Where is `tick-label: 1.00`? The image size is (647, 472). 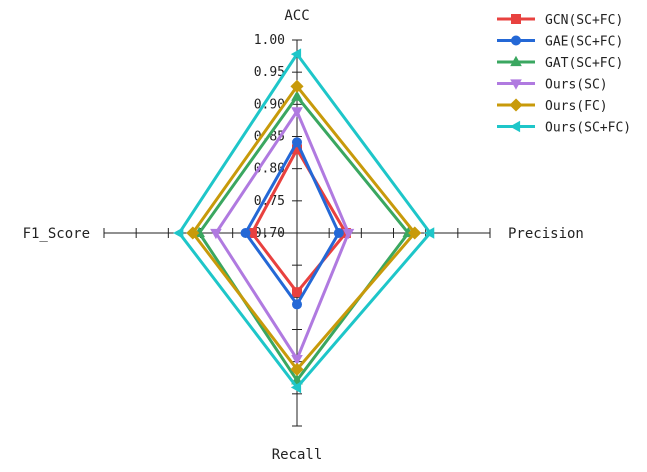
tick-label: 1.00 is located at coordinates (269, 40).